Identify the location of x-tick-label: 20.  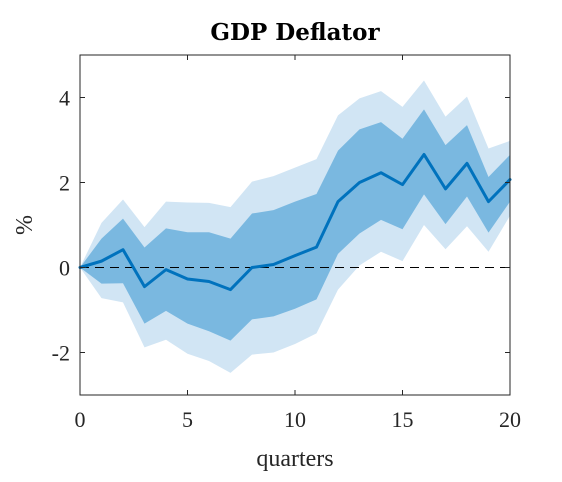
(510, 419).